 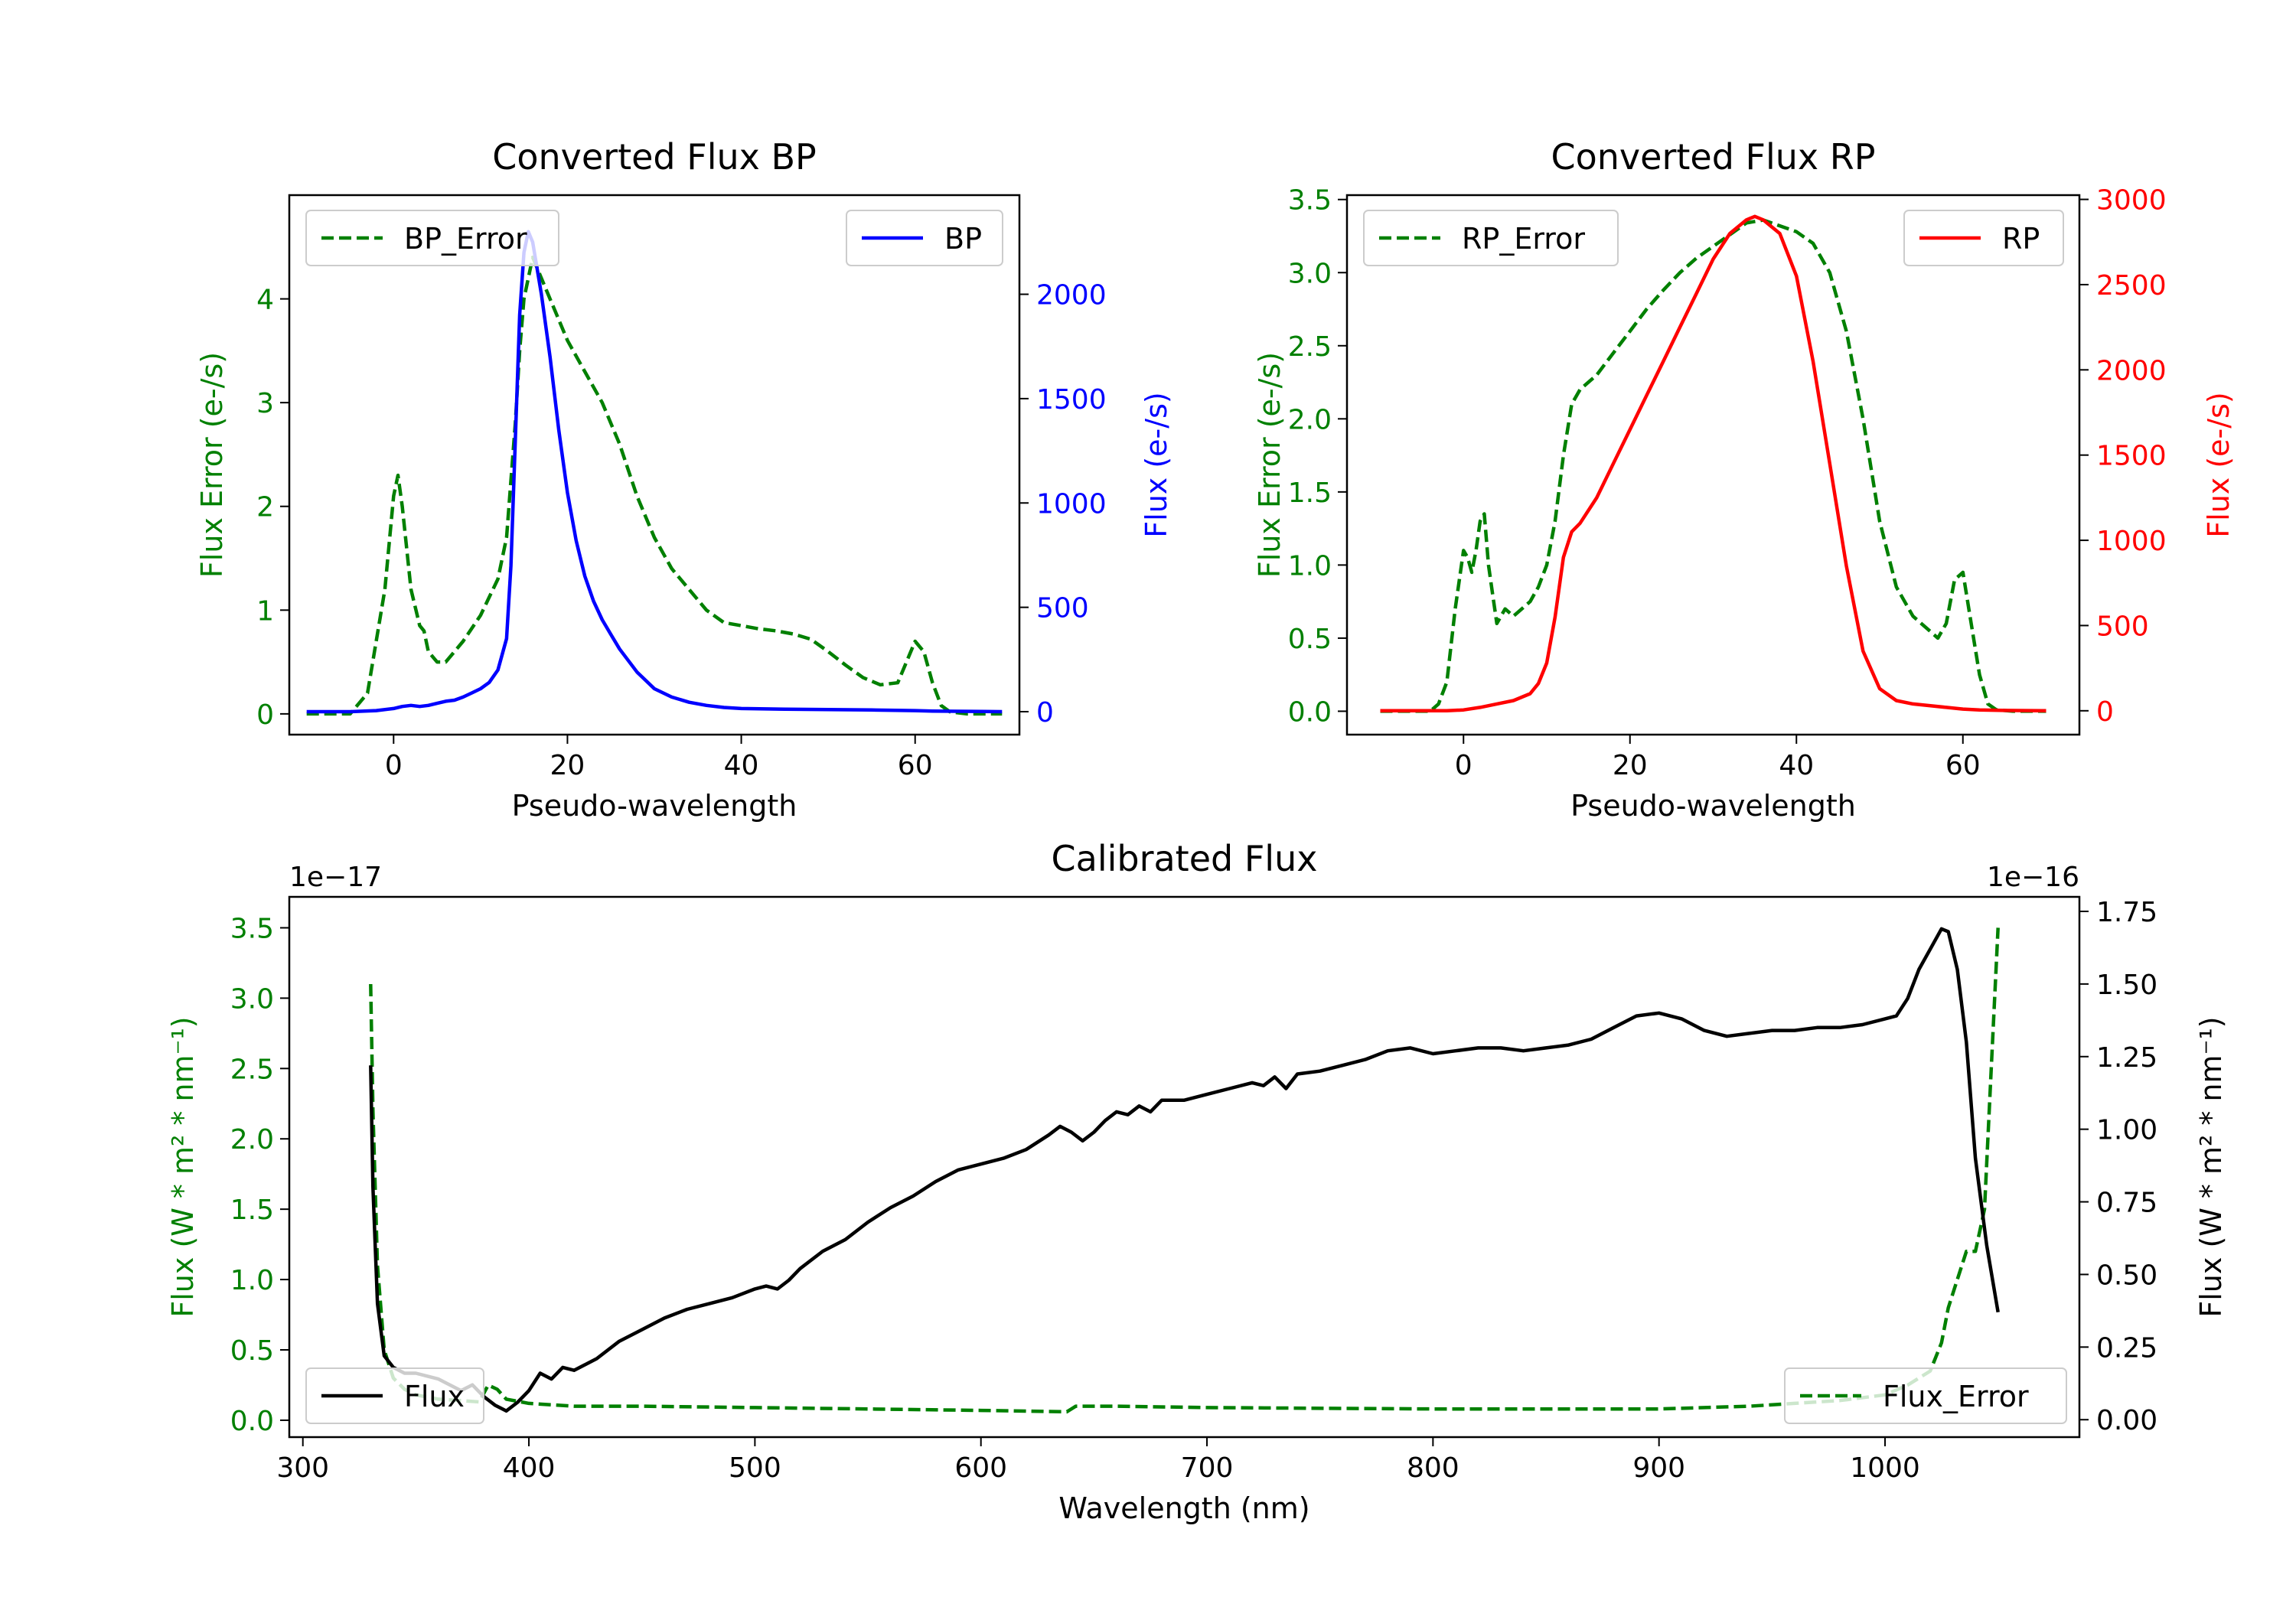 What do you see at coordinates (1071, 295) in the screenshot?
I see `bp-right-tick-label: 2000` at bounding box center [1071, 295].